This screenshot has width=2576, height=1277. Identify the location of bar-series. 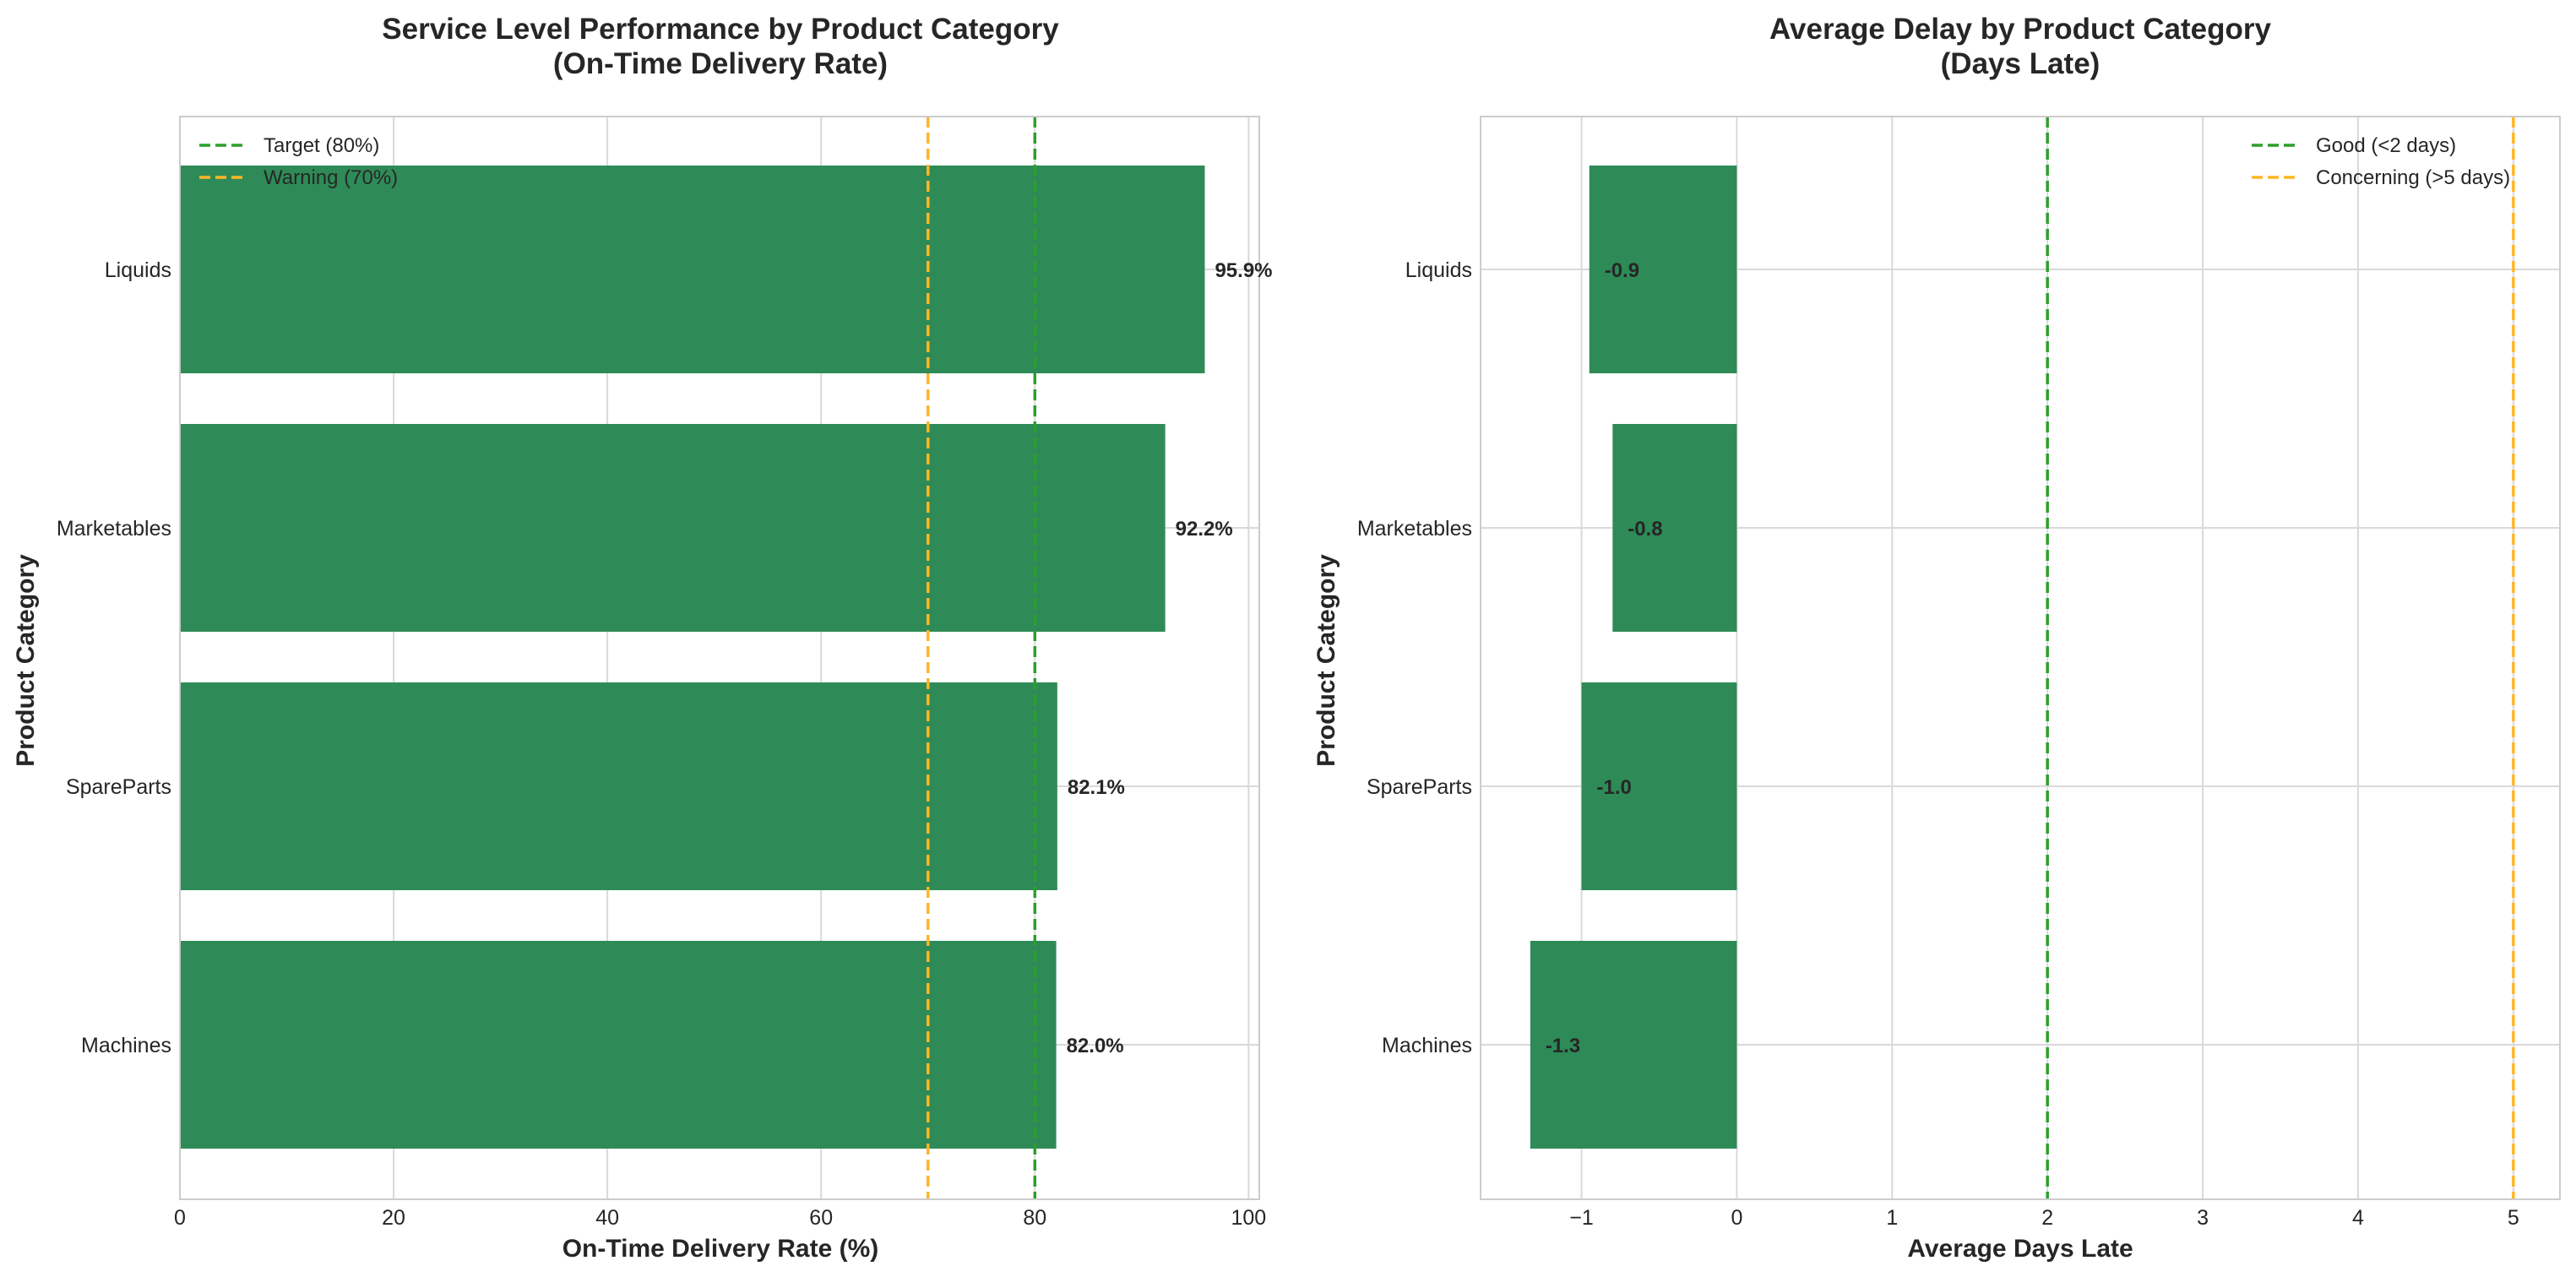
(1633, 657).